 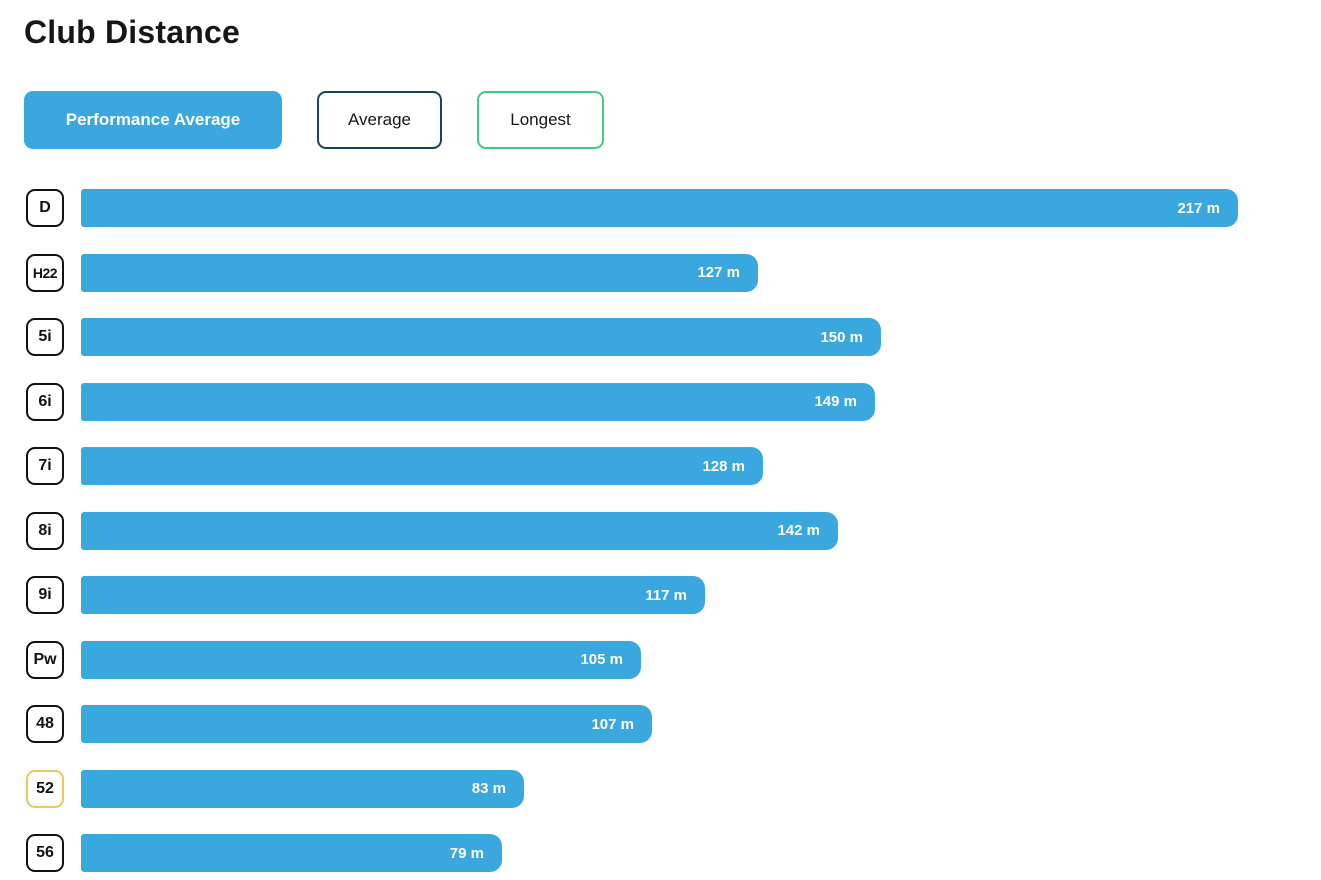 I want to click on bar-track: 128 m, so click(x=701, y=466).